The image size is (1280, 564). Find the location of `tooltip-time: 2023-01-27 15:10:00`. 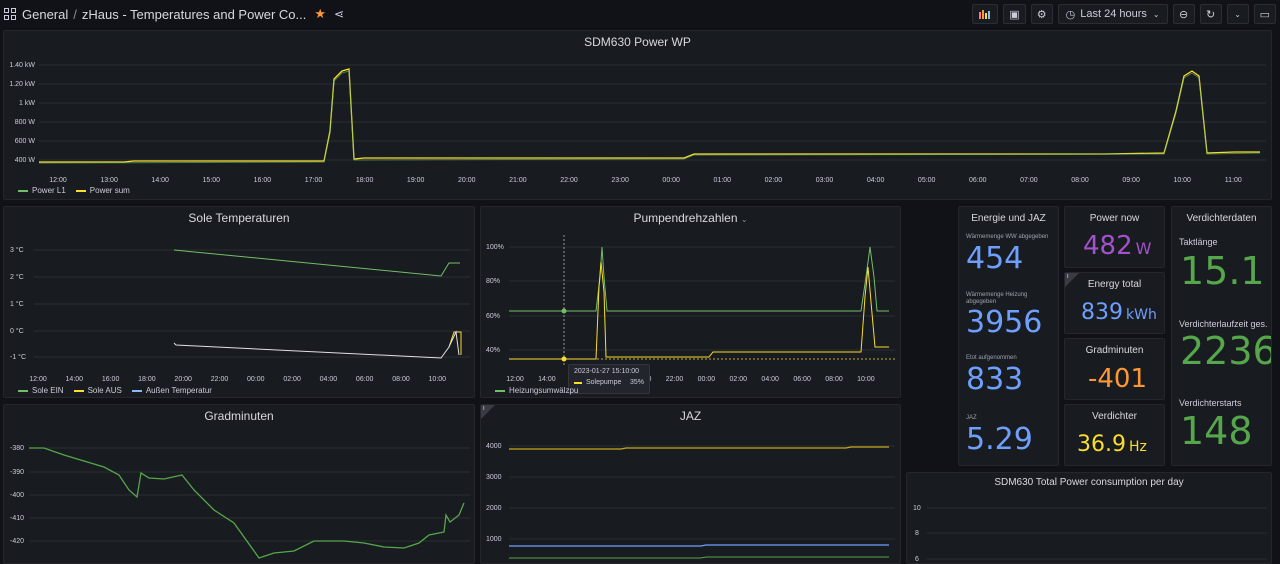

tooltip-time: 2023-01-27 15:10:00 is located at coordinates (606, 371).